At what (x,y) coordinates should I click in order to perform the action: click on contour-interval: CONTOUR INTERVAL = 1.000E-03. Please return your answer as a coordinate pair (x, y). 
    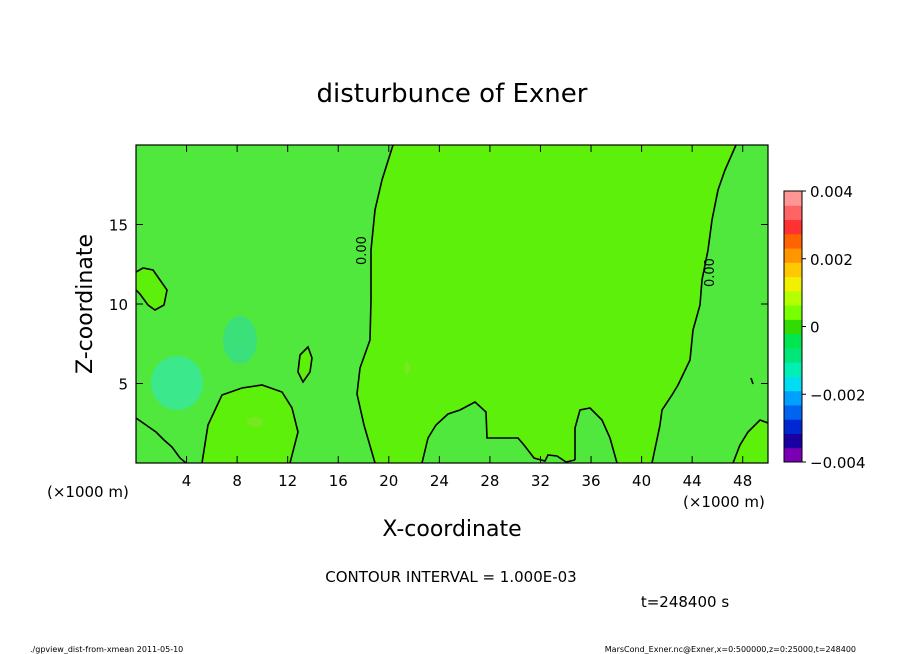
    Looking at the image, I should click on (450, 577).